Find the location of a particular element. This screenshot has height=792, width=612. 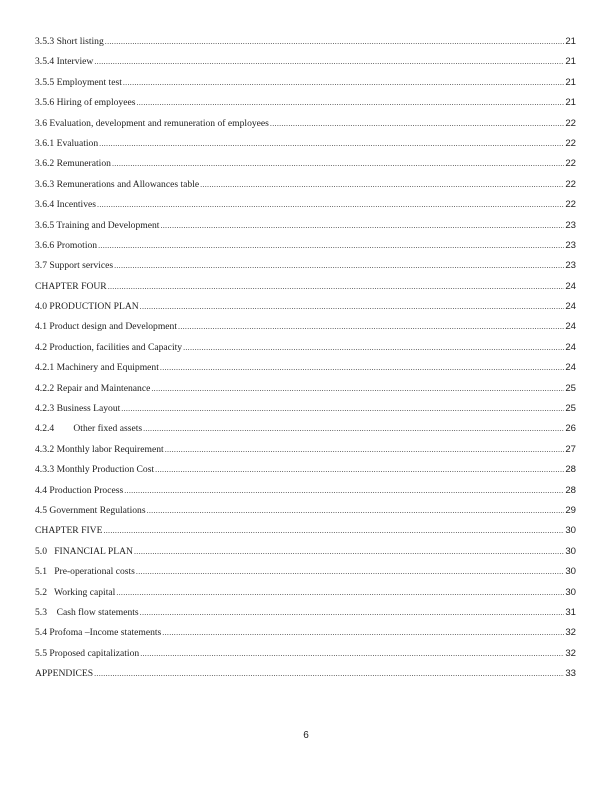

toc-entry: 3.5.4 Interview 21 is located at coordinates (305, 66).